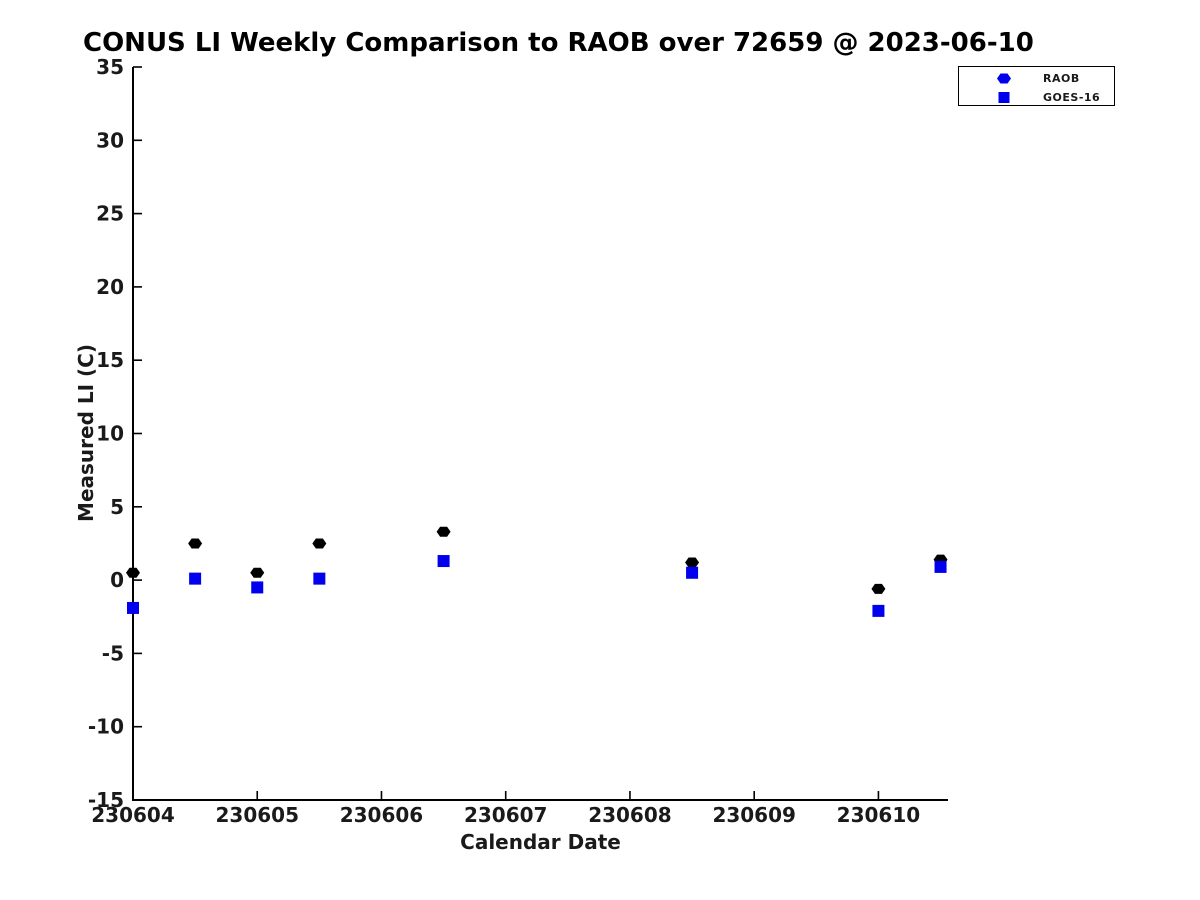 This screenshot has width=1200, height=900. Describe the element at coordinates (540, 842) in the screenshot. I see `x-axis-label: Calendar Date` at that location.